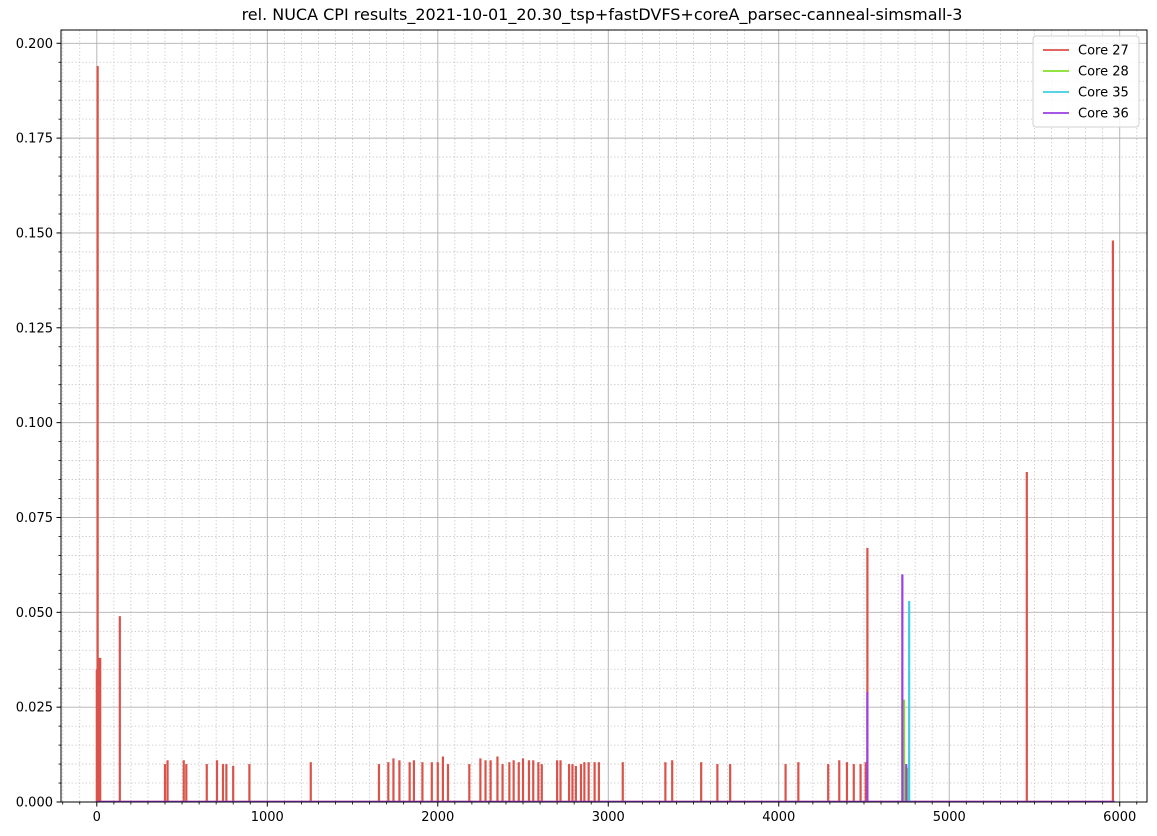 Image resolution: width=1157 pixels, height=836 pixels. Describe the element at coordinates (34, 803) in the screenshot. I see `y-tick-label: 0.000` at that location.